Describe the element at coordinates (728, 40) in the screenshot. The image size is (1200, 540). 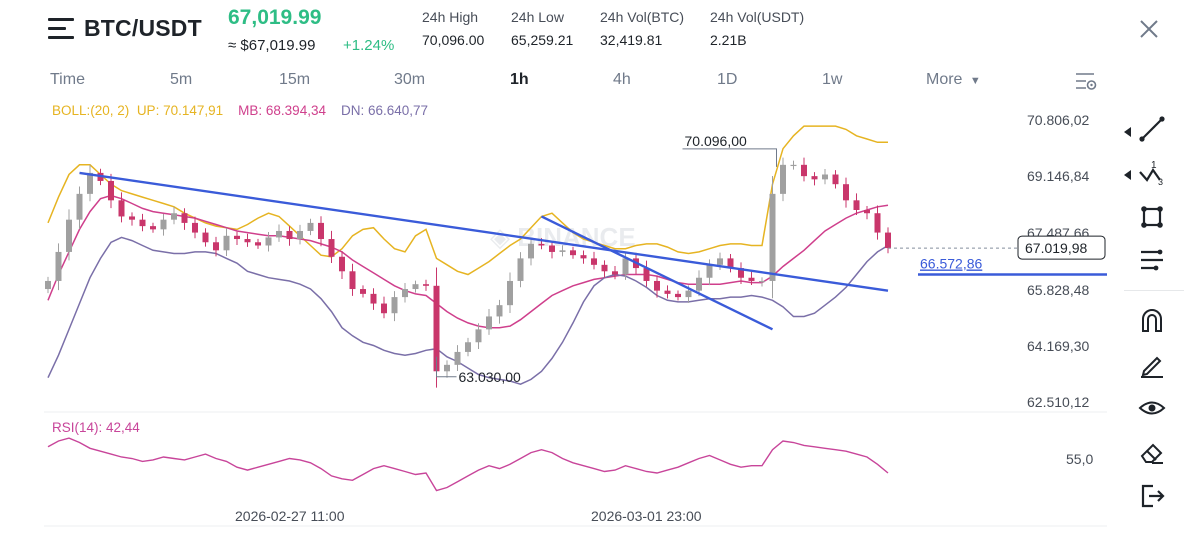
I see `stat-vol-usdt-value: 2.21B` at that location.